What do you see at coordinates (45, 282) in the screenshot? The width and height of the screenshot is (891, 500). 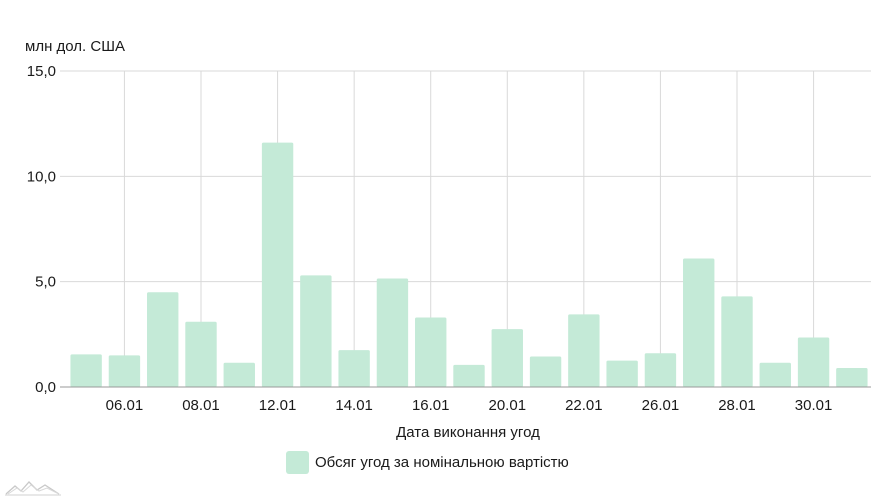 I see `y-tick-label: 5,0` at bounding box center [45, 282].